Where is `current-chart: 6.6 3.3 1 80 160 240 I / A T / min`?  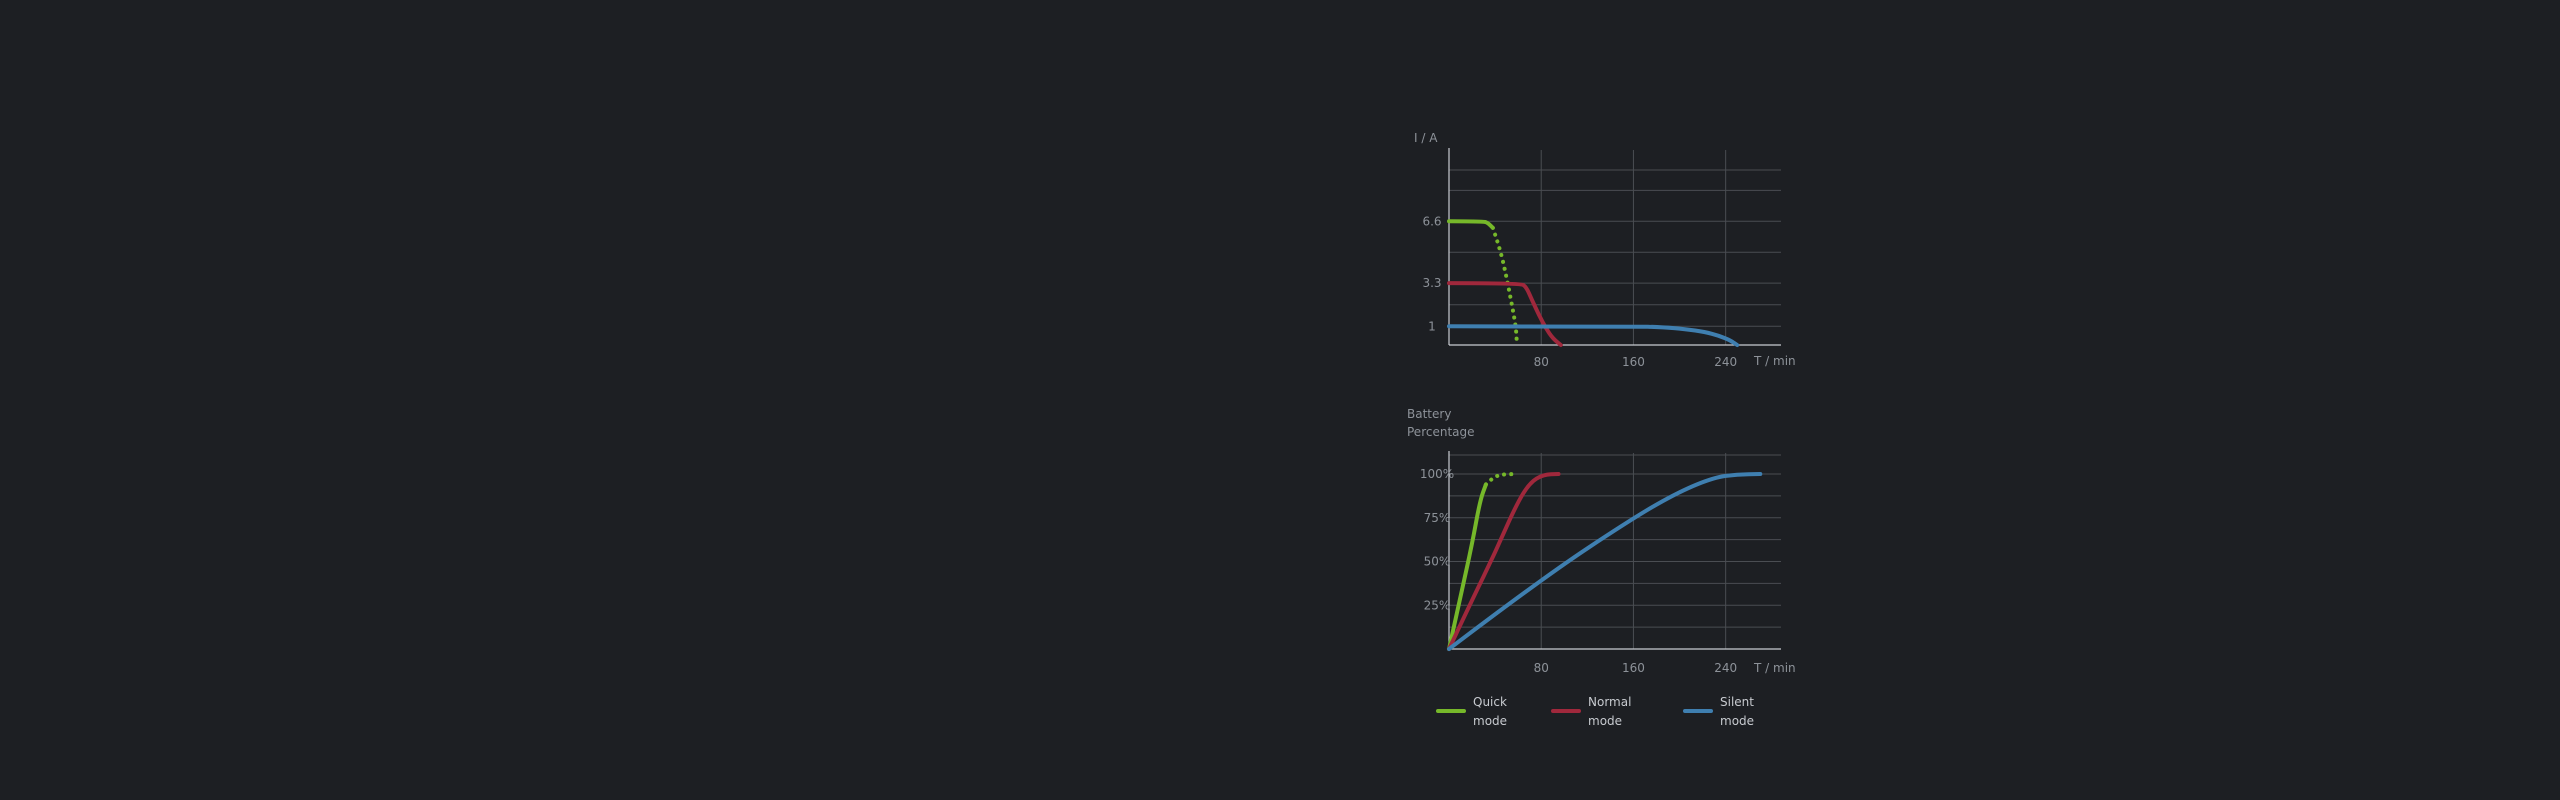
current-chart: 6.6 3.3 1 80 160 240 I / A T / min is located at coordinates (1605, 250).